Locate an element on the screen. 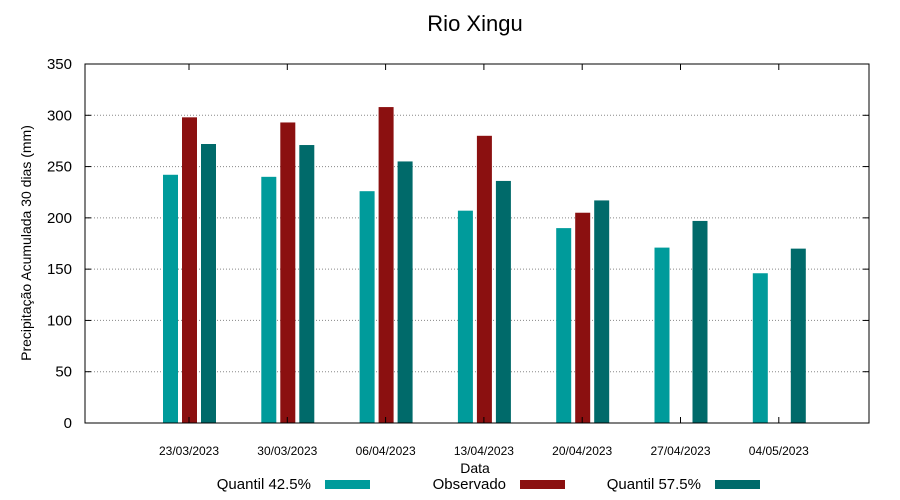  y-tick-label: 50 is located at coordinates (63, 372).